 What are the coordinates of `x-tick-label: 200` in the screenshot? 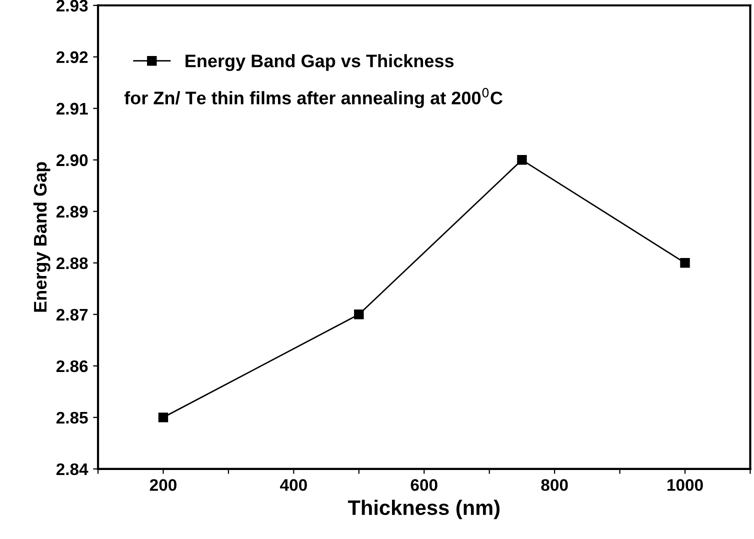 It's located at (163, 485).